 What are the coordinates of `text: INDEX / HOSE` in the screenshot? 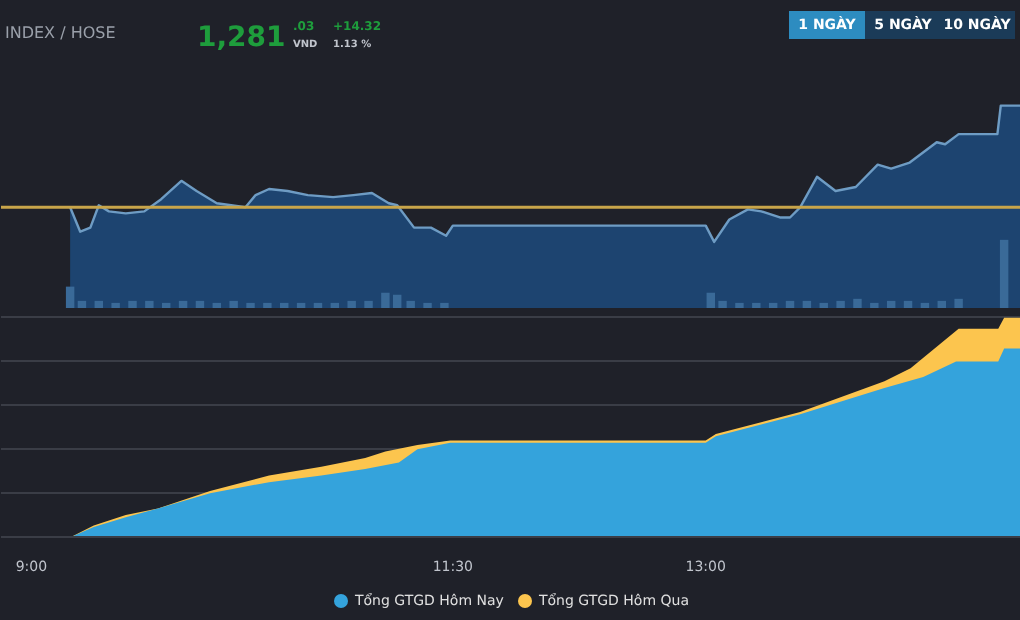 It's located at (60, 33).